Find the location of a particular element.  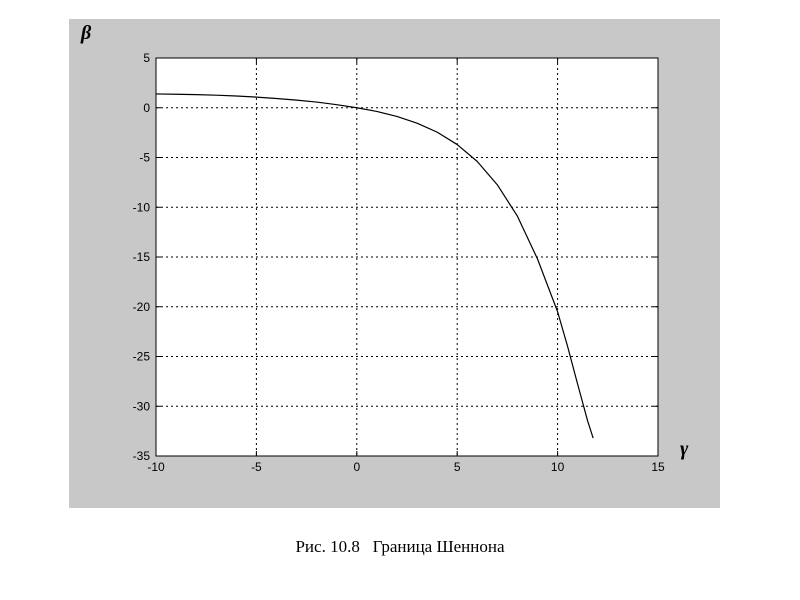

y-tick-label: -25 is located at coordinates (142, 357).